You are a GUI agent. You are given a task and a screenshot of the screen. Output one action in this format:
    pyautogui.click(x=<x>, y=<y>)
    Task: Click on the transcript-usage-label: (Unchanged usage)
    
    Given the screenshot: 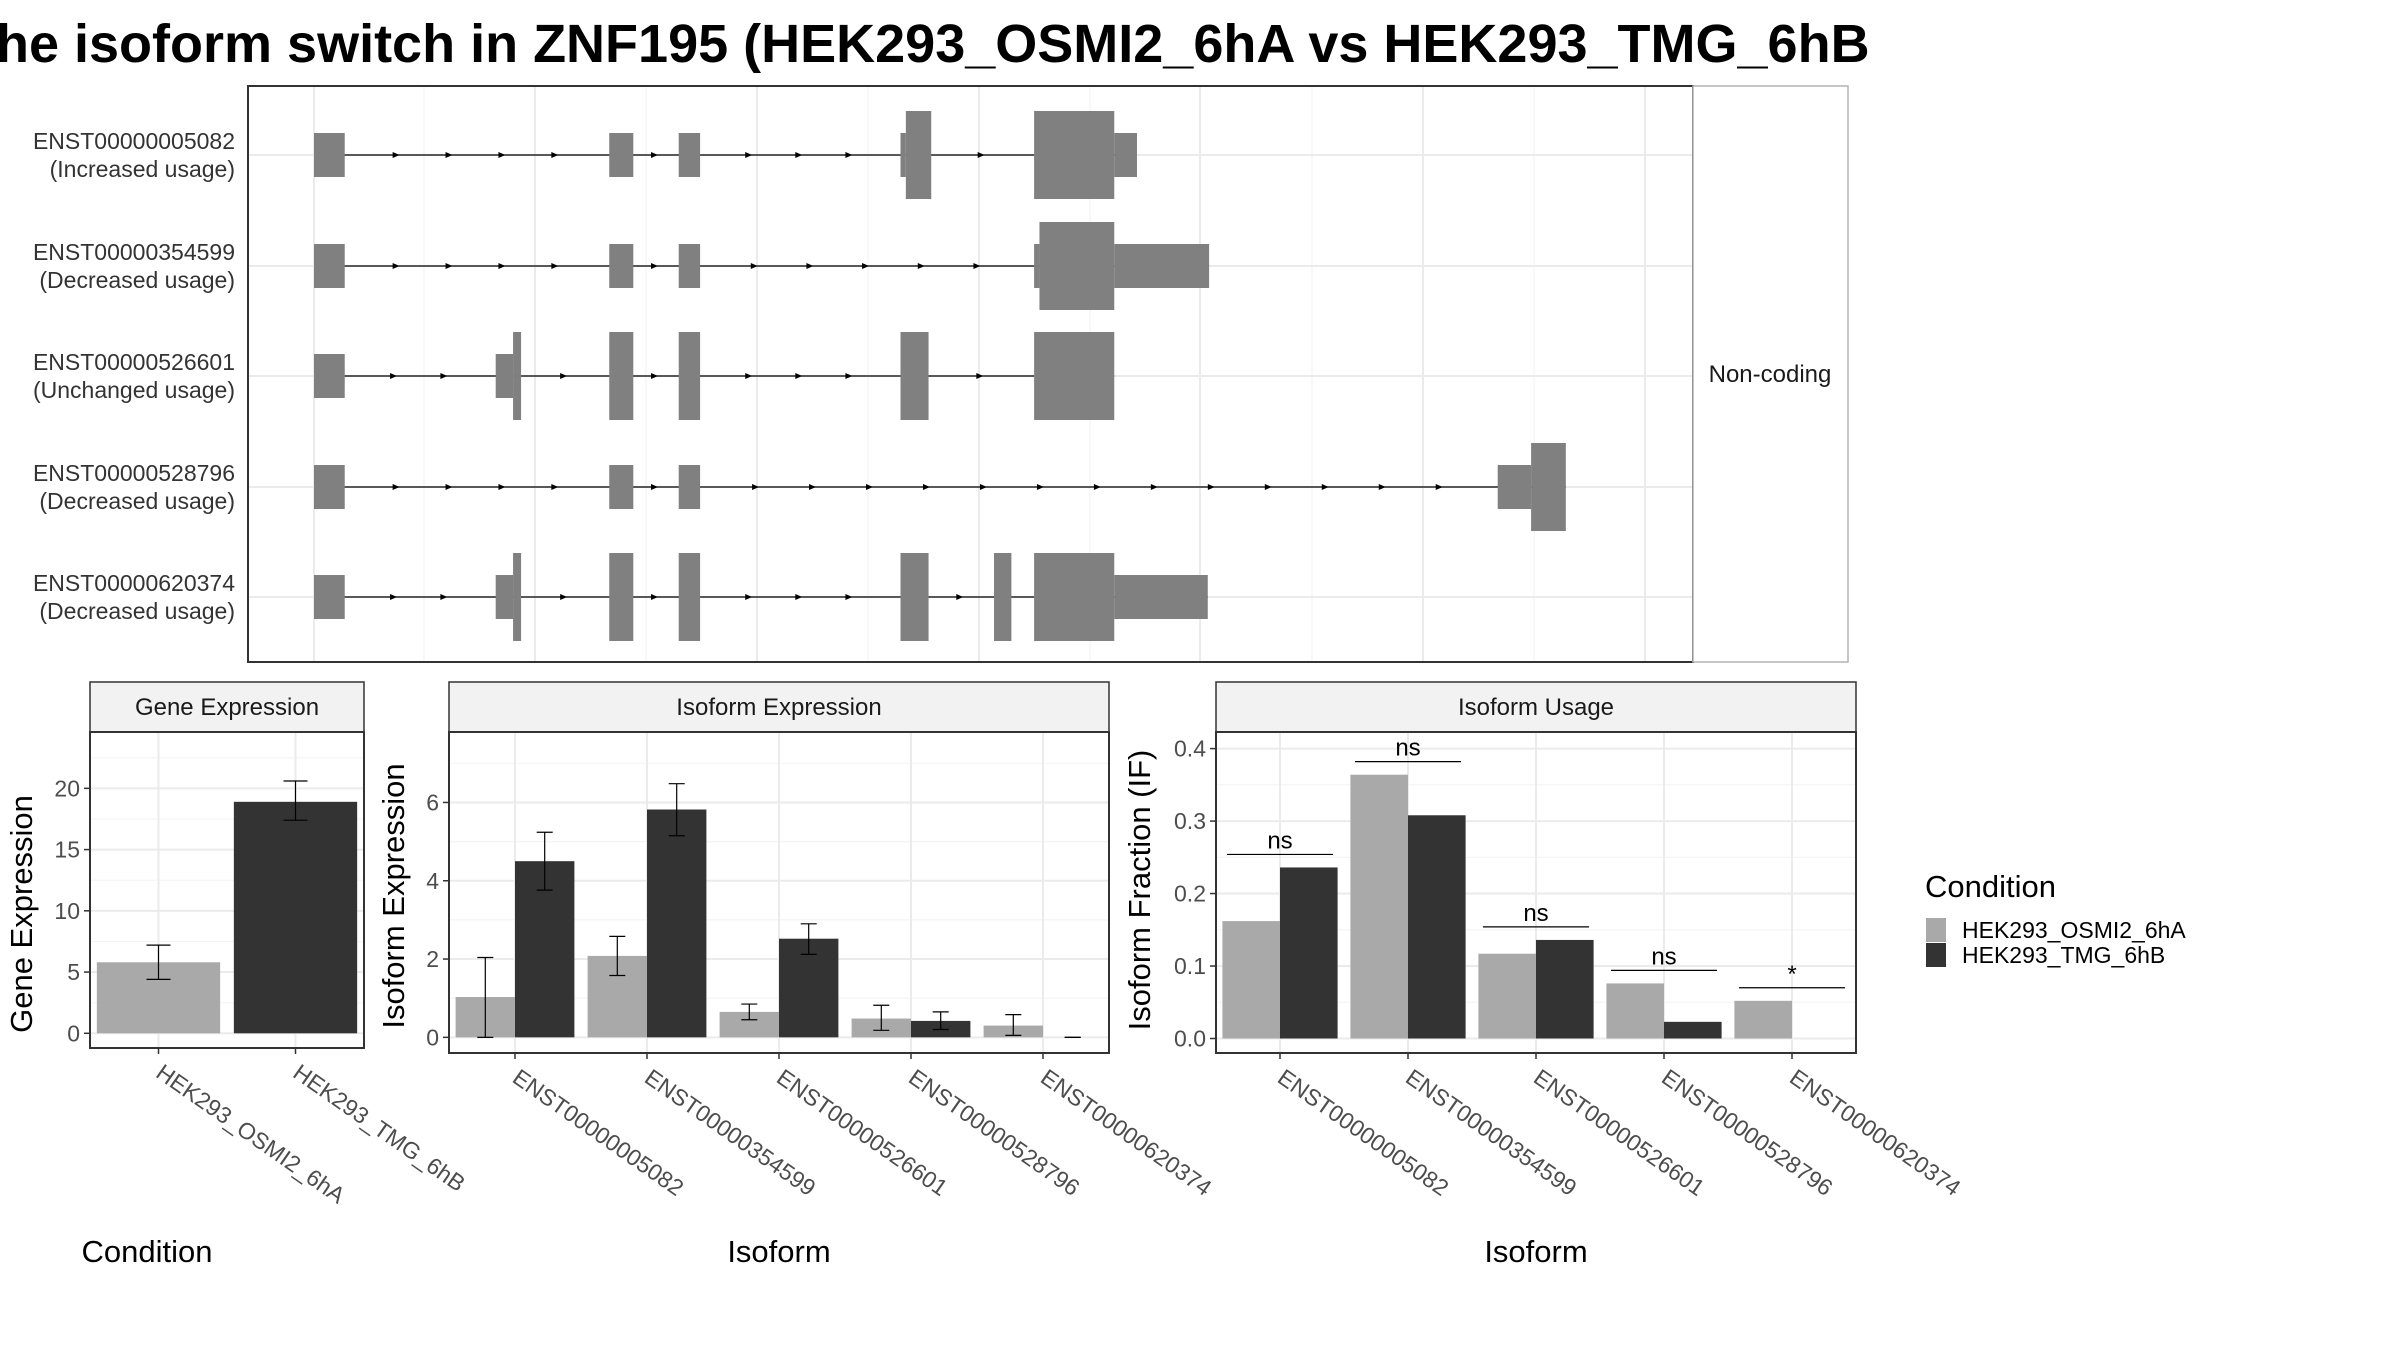 What is the action you would take?
    pyautogui.click(x=134, y=390)
    